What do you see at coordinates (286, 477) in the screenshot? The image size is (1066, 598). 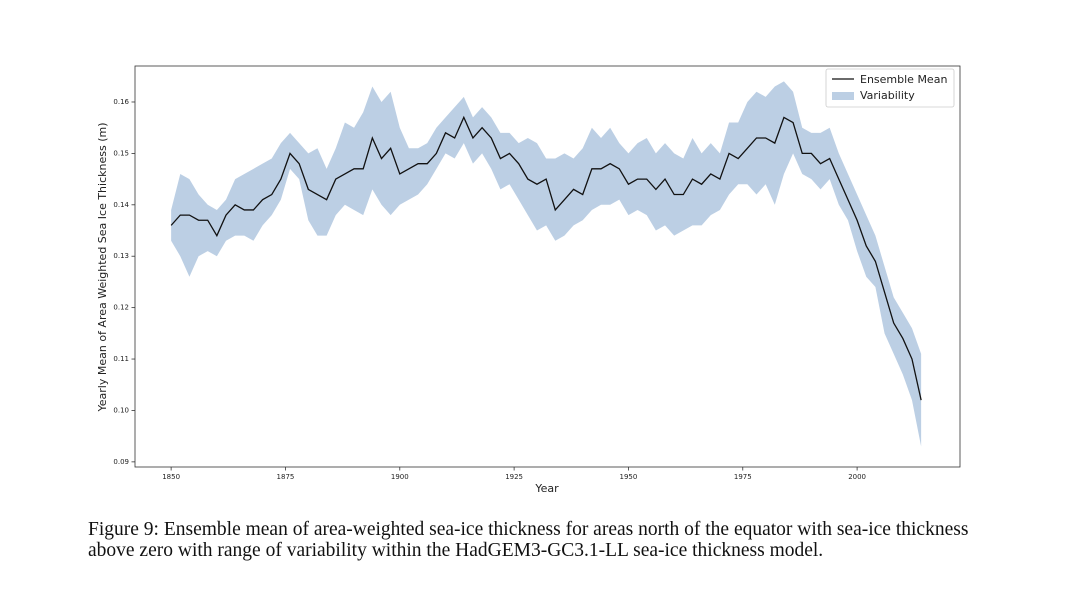 I see `x-tick-label: 1875` at bounding box center [286, 477].